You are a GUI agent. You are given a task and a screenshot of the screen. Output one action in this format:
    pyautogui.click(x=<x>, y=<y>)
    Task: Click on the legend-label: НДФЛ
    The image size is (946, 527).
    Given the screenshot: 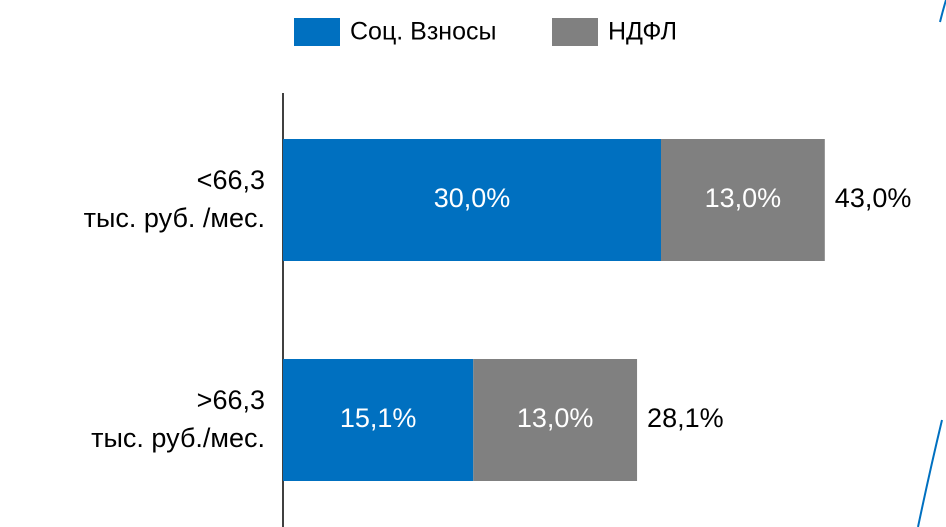 What is the action you would take?
    pyautogui.click(x=642, y=32)
    